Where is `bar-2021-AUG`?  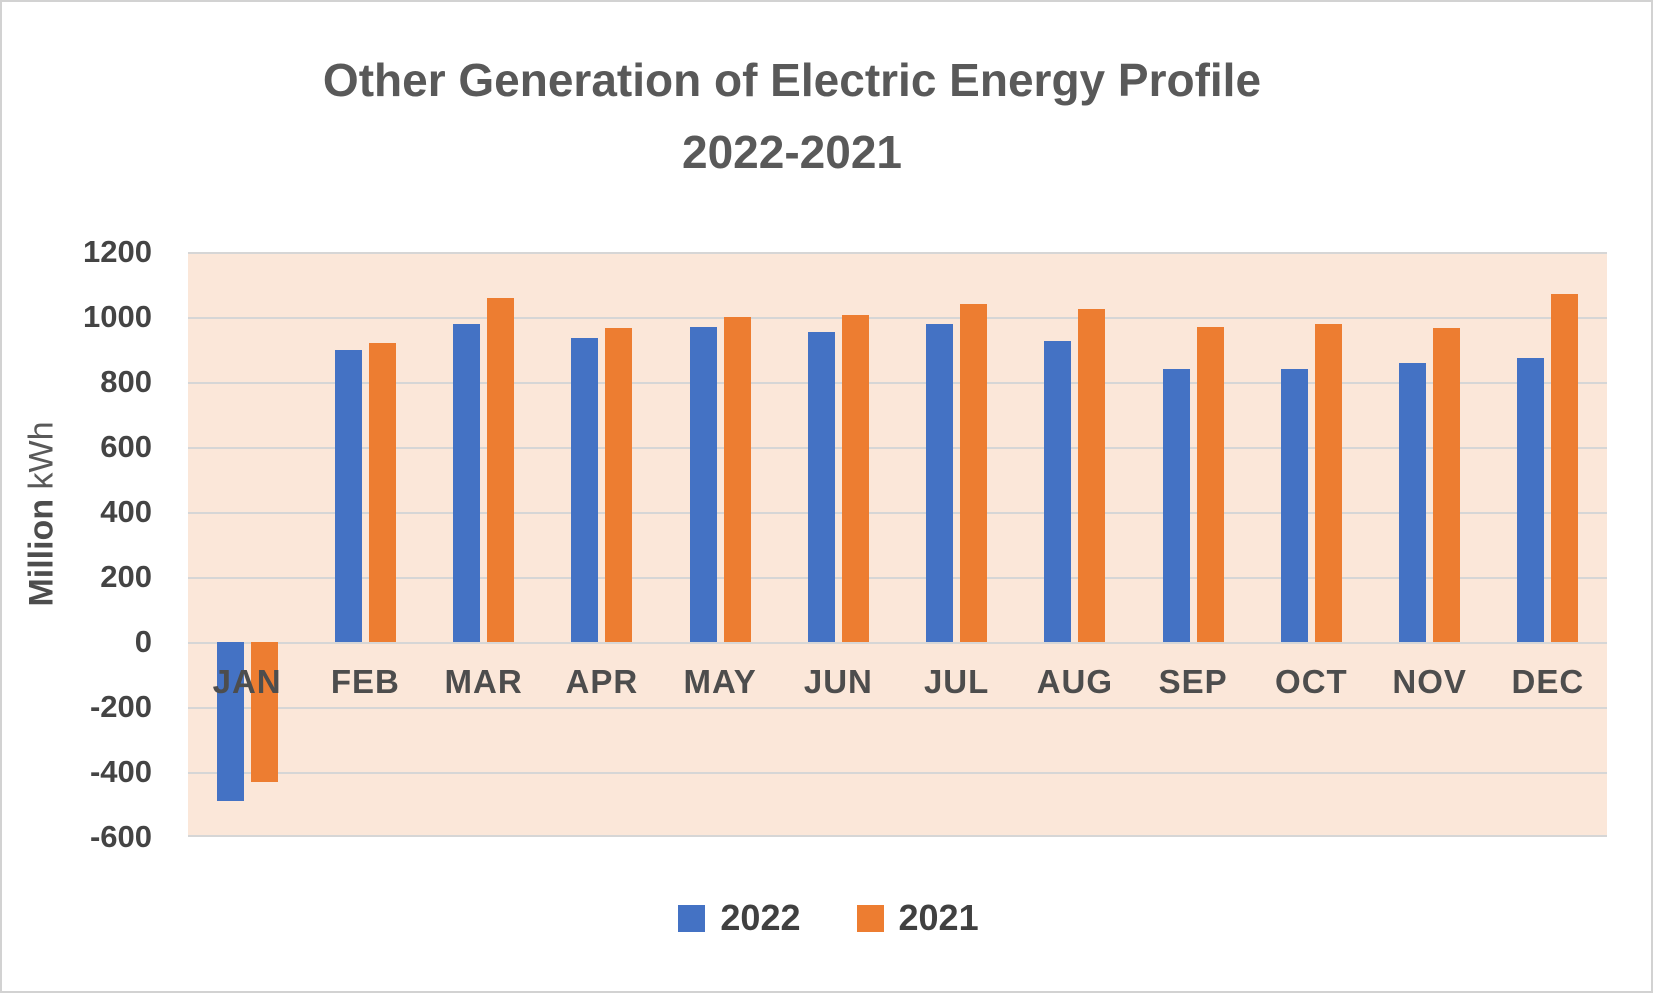
bar-2021-AUG is located at coordinates (1092, 475).